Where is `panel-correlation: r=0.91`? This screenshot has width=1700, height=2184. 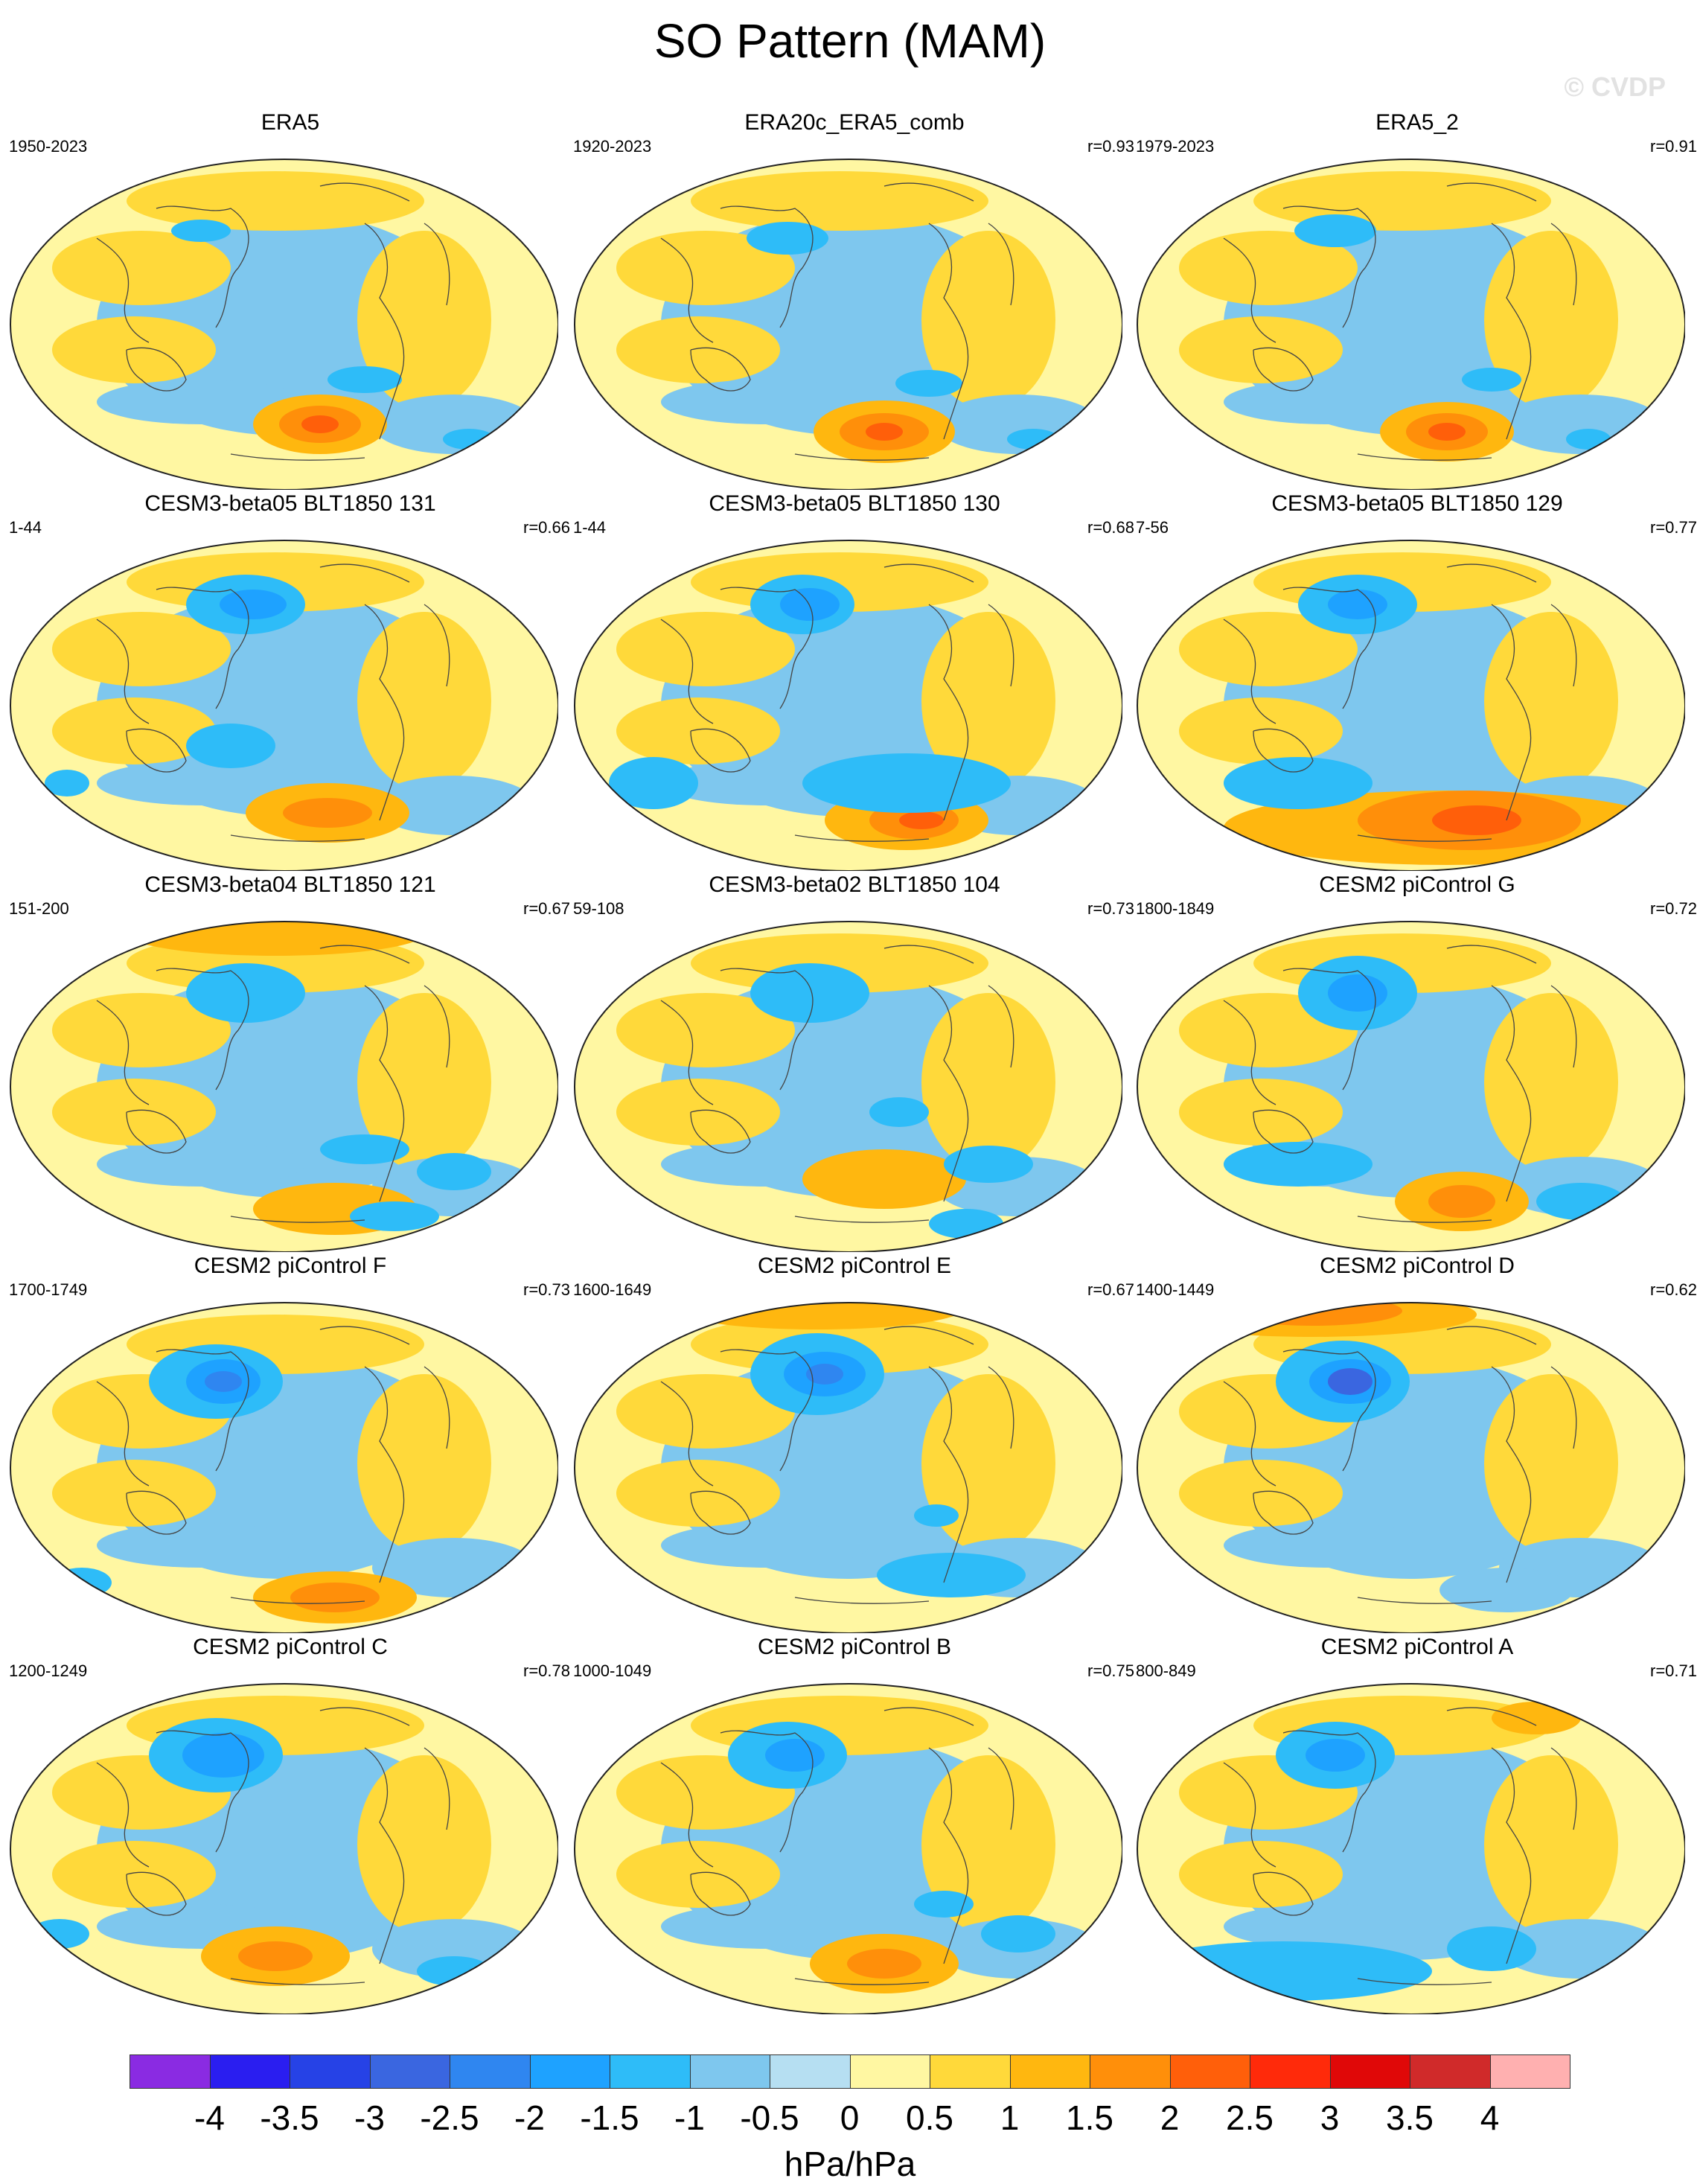
panel-correlation: r=0.91 is located at coordinates (1674, 146).